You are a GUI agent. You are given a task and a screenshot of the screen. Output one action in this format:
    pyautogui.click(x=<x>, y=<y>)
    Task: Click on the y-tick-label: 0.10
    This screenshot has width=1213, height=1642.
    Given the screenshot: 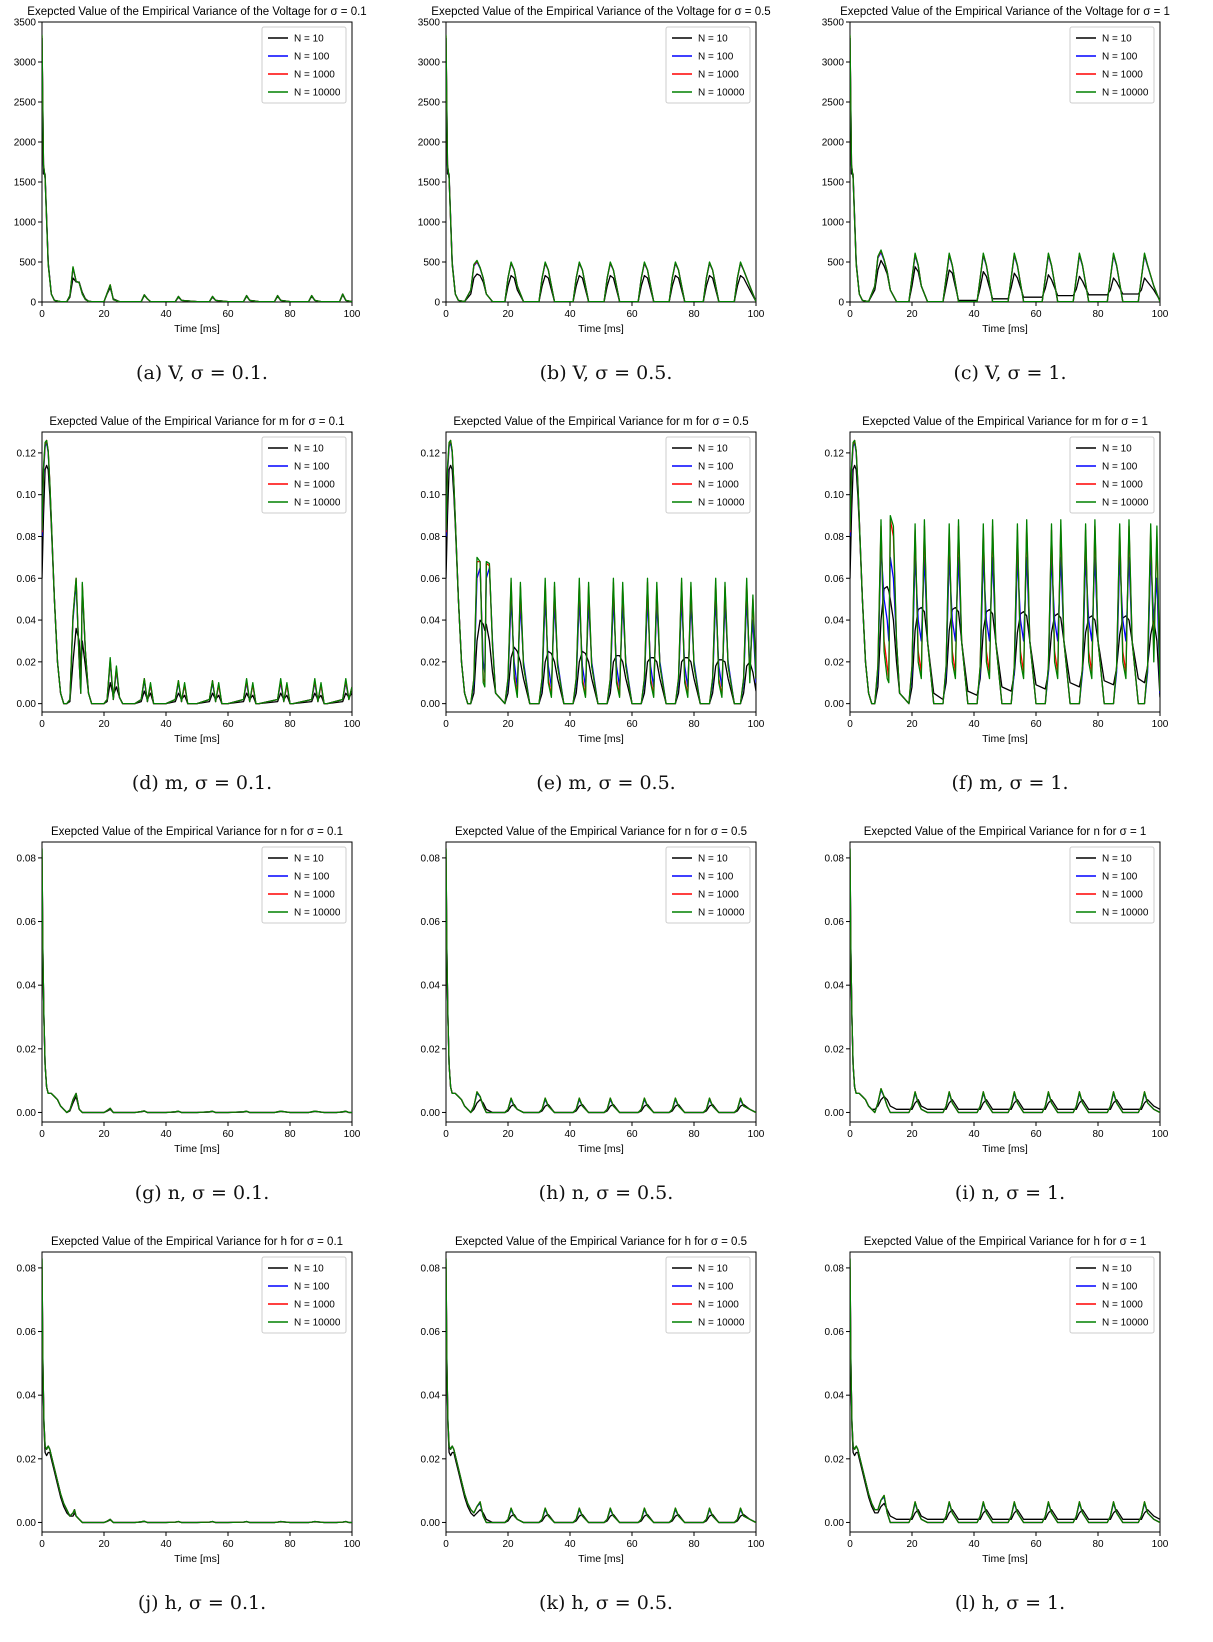 What is the action you would take?
    pyautogui.click(x=27, y=495)
    